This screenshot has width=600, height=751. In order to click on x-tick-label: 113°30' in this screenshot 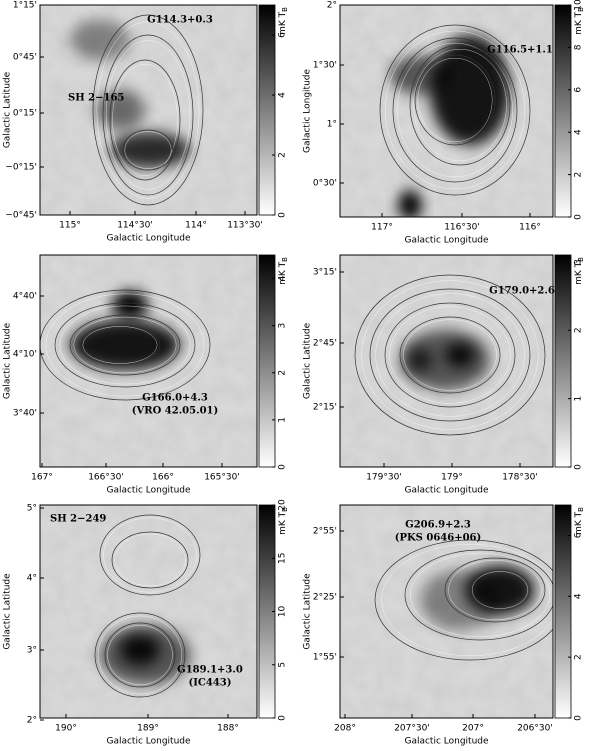, I will do `click(245, 226)`.